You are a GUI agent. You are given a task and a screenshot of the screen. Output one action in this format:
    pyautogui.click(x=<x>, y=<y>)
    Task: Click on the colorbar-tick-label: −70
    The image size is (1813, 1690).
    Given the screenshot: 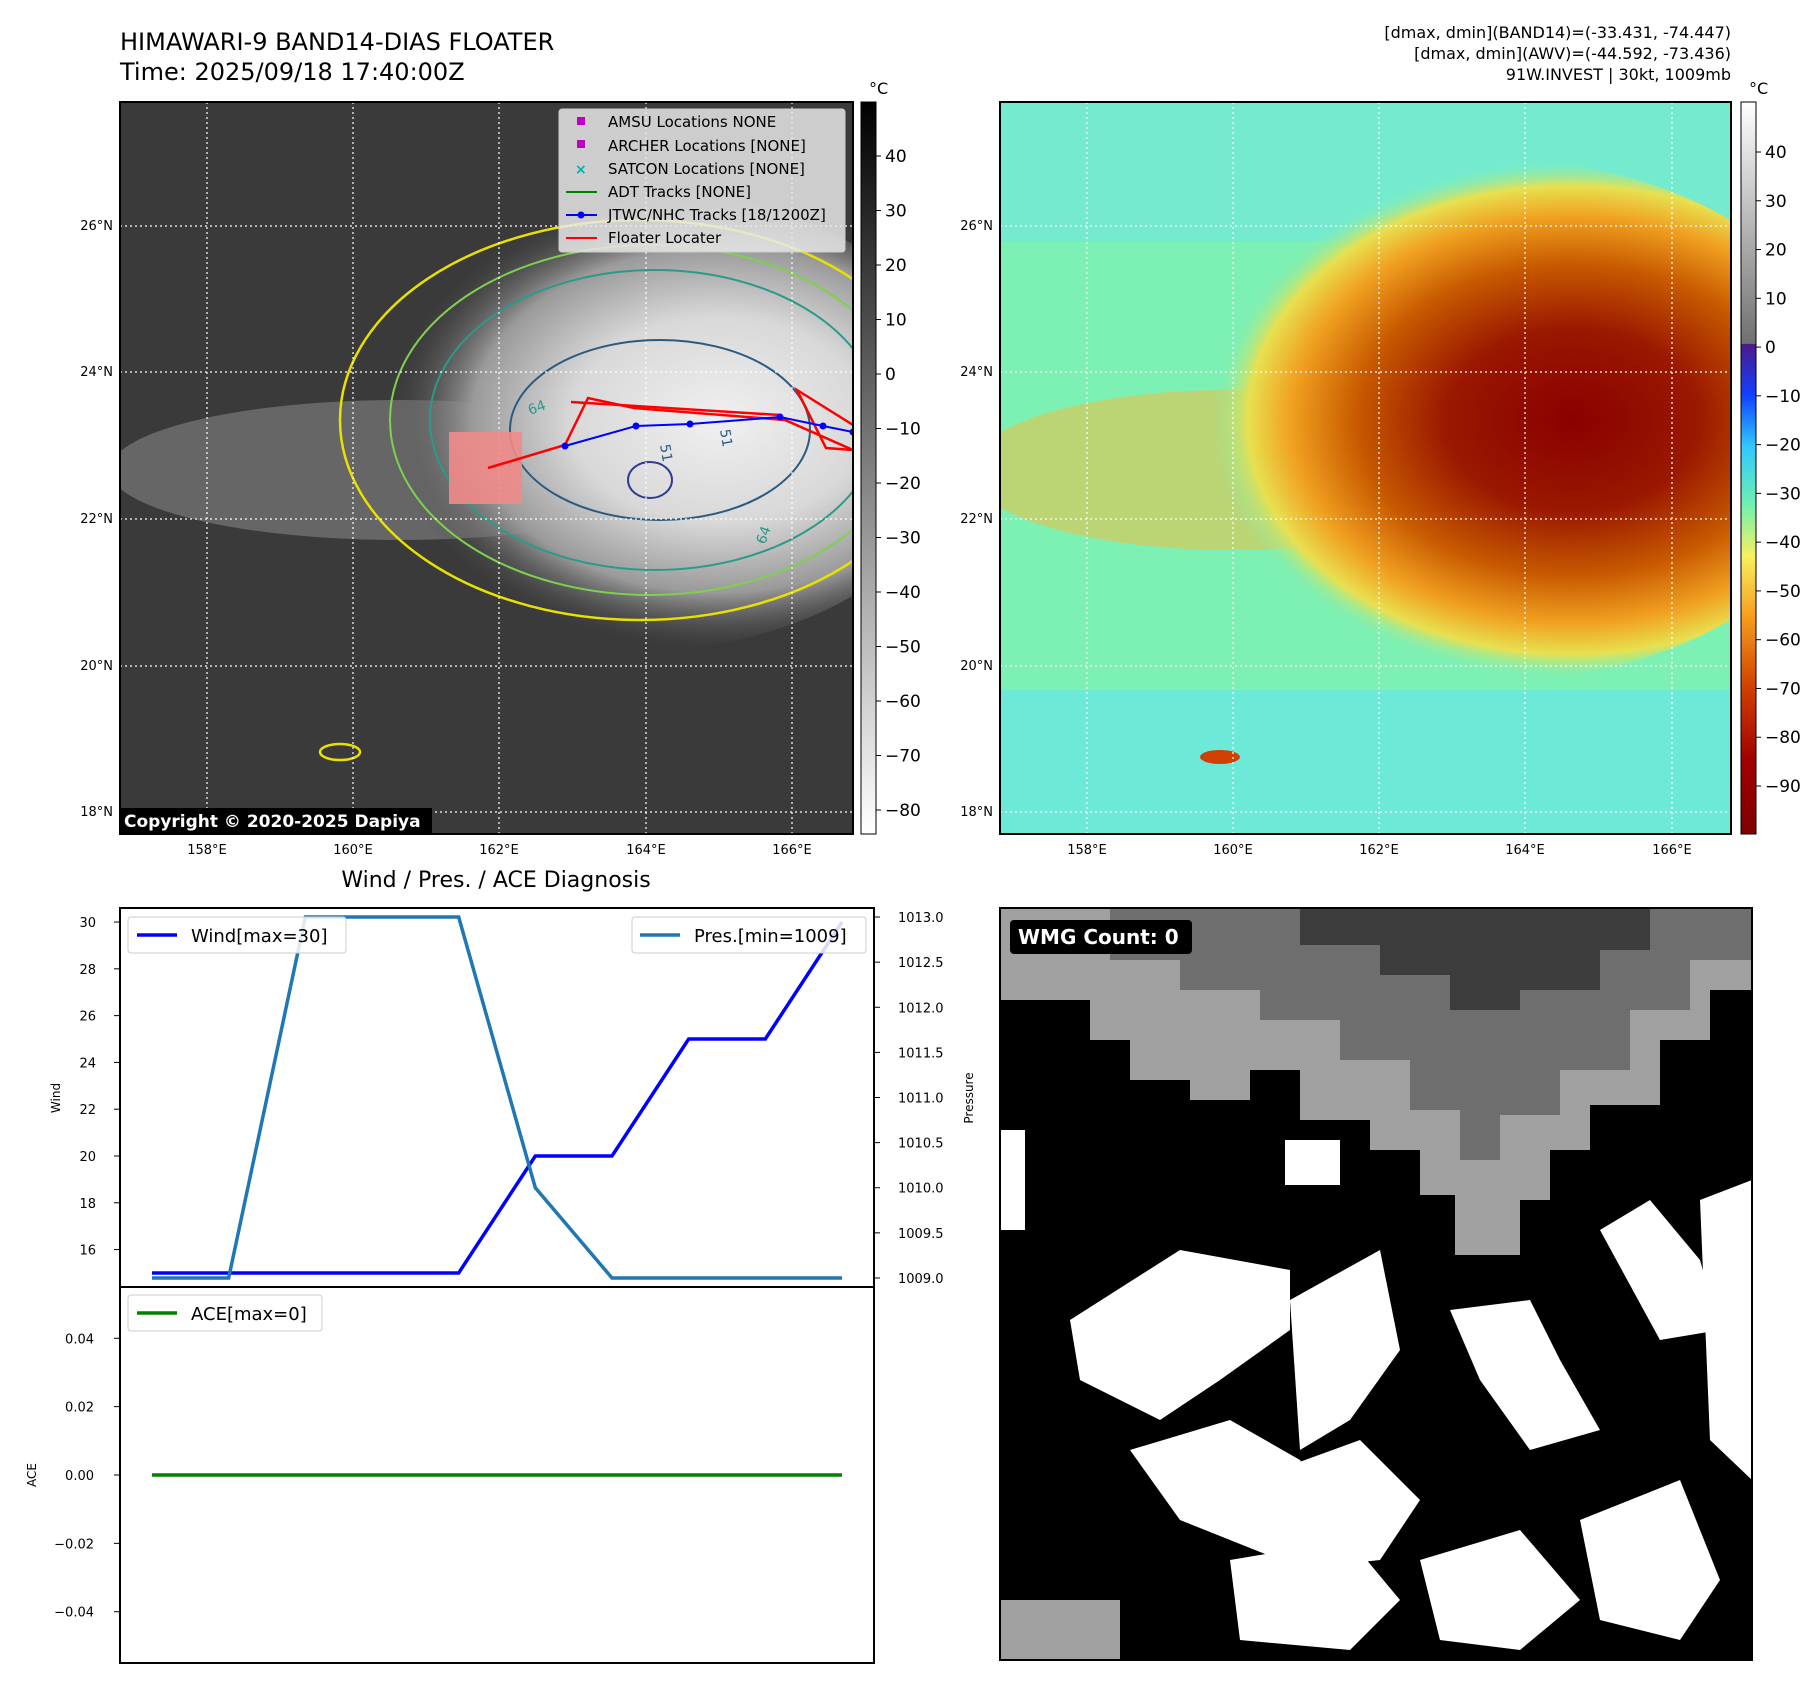 What is the action you would take?
    pyautogui.click(x=903, y=757)
    